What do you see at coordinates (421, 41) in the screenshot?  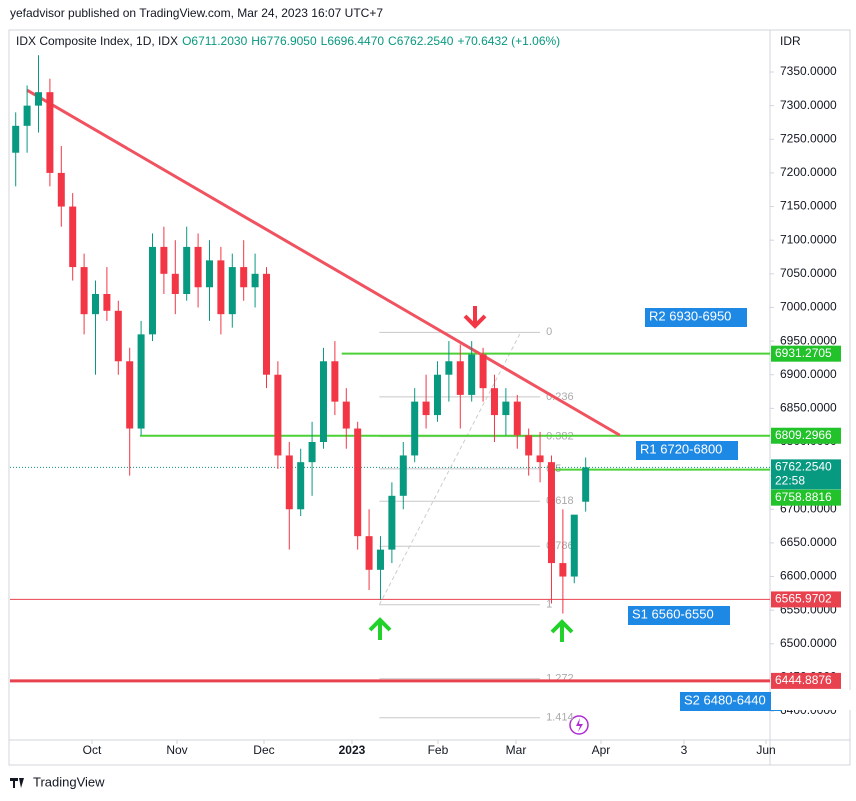 I see `ohlc-value: C6762.2540` at bounding box center [421, 41].